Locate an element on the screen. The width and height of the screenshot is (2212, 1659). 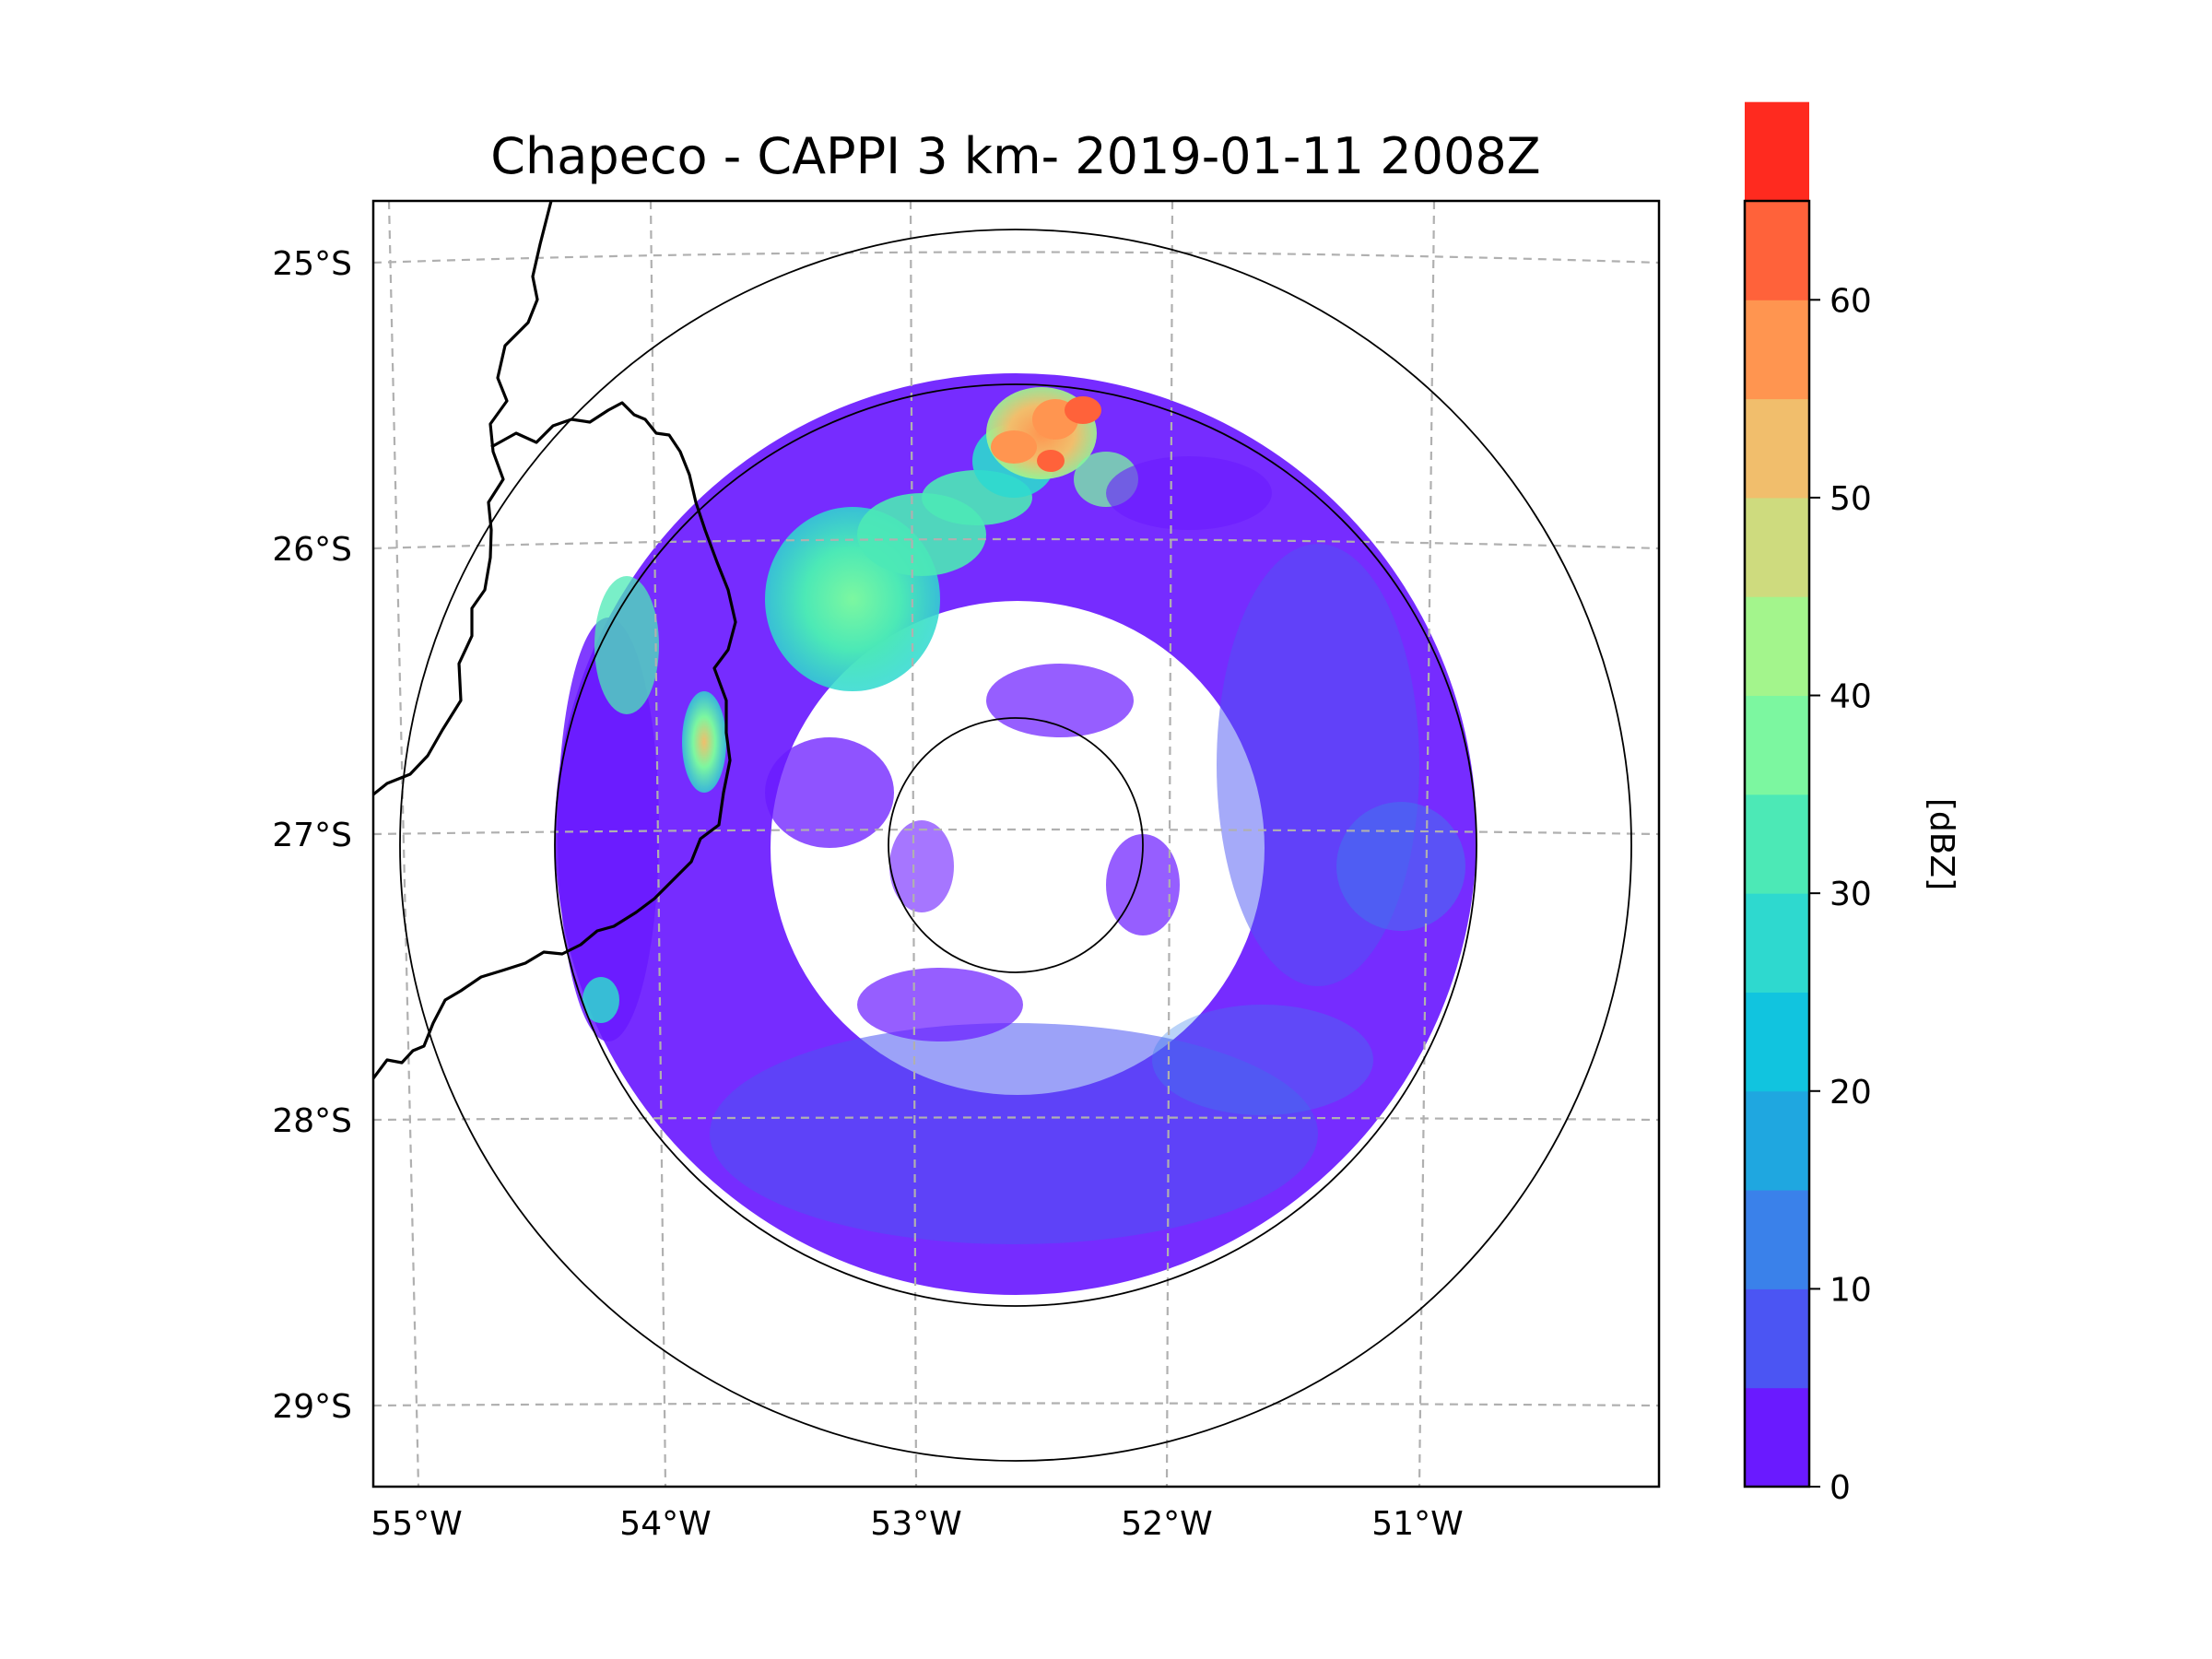
border-argentina-paraguay is located at coordinates (463, 498).